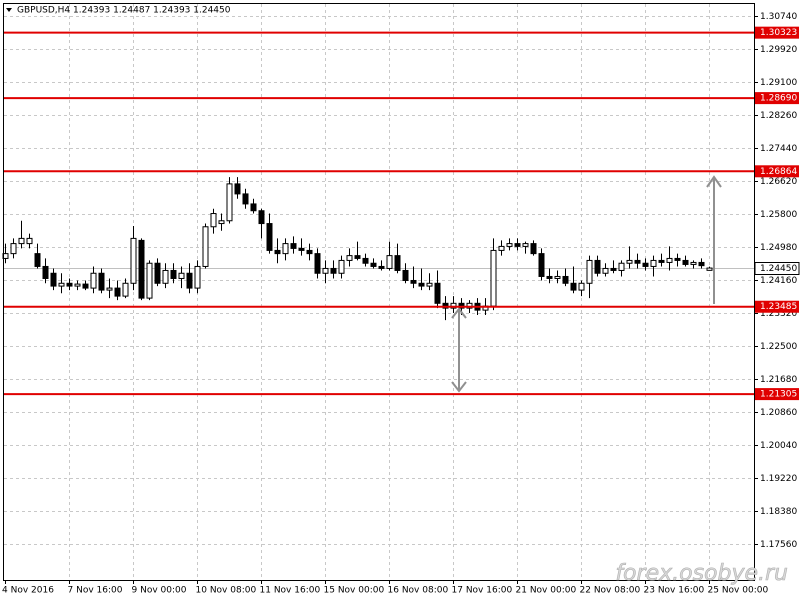 The width and height of the screenshot is (800, 600). I want to click on arrow-head, so click(714, 181).